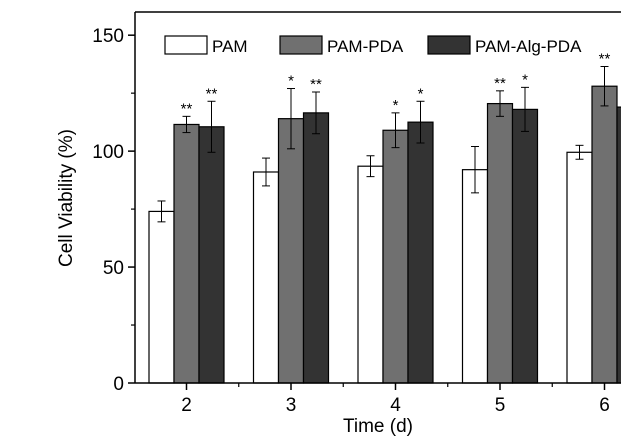 The image size is (621, 440). Describe the element at coordinates (230, 46) in the screenshot. I see `legend-label: PAM` at that location.